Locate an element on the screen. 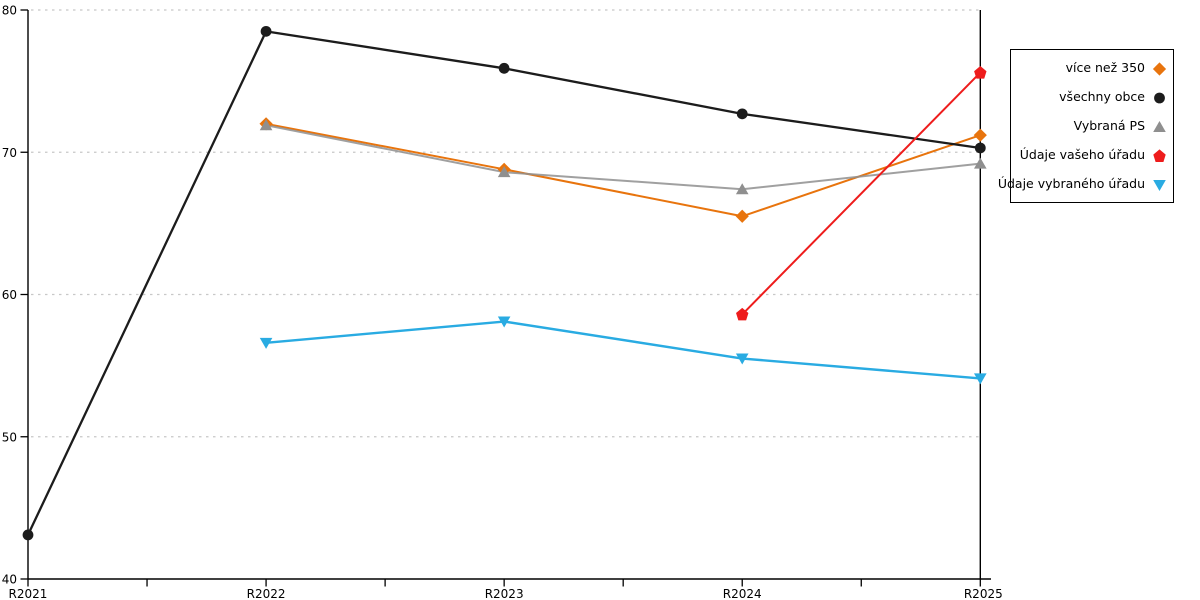 Image resolution: width=1200 pixels, height=600 pixels. x-tick-label: R2023 is located at coordinates (504, 593).